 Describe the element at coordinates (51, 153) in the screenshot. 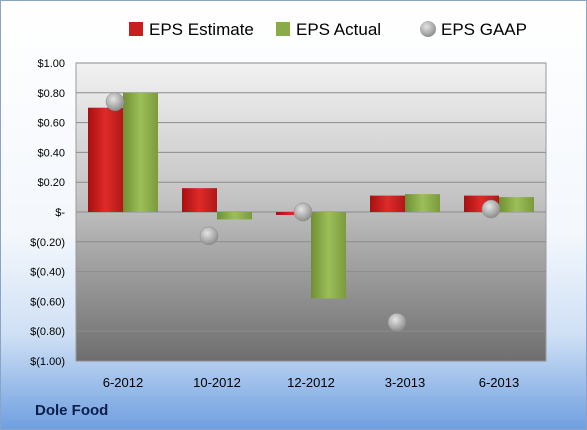

I see `y-tick-label: $0.40` at that location.